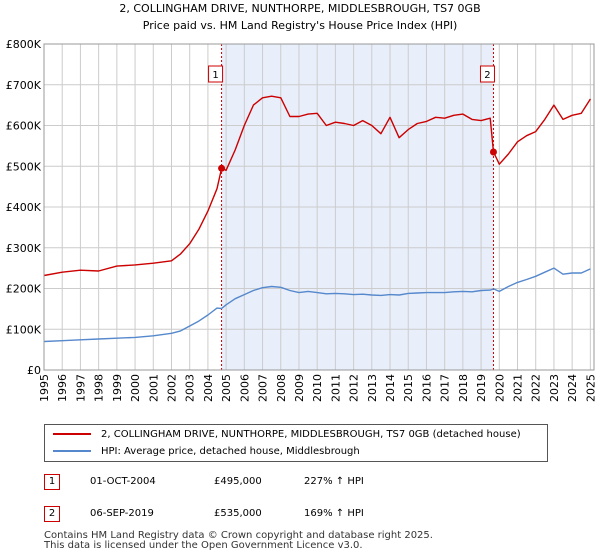 Image resolution: width=600 pixels, height=560 pixels. Describe the element at coordinates (62, 388) in the screenshot. I see `x-tick-label: 1996` at that location.